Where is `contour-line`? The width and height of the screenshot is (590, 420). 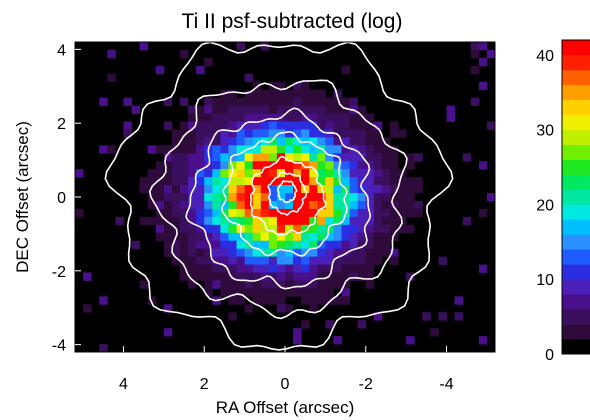
contour-line is located at coordinates (287, 191).